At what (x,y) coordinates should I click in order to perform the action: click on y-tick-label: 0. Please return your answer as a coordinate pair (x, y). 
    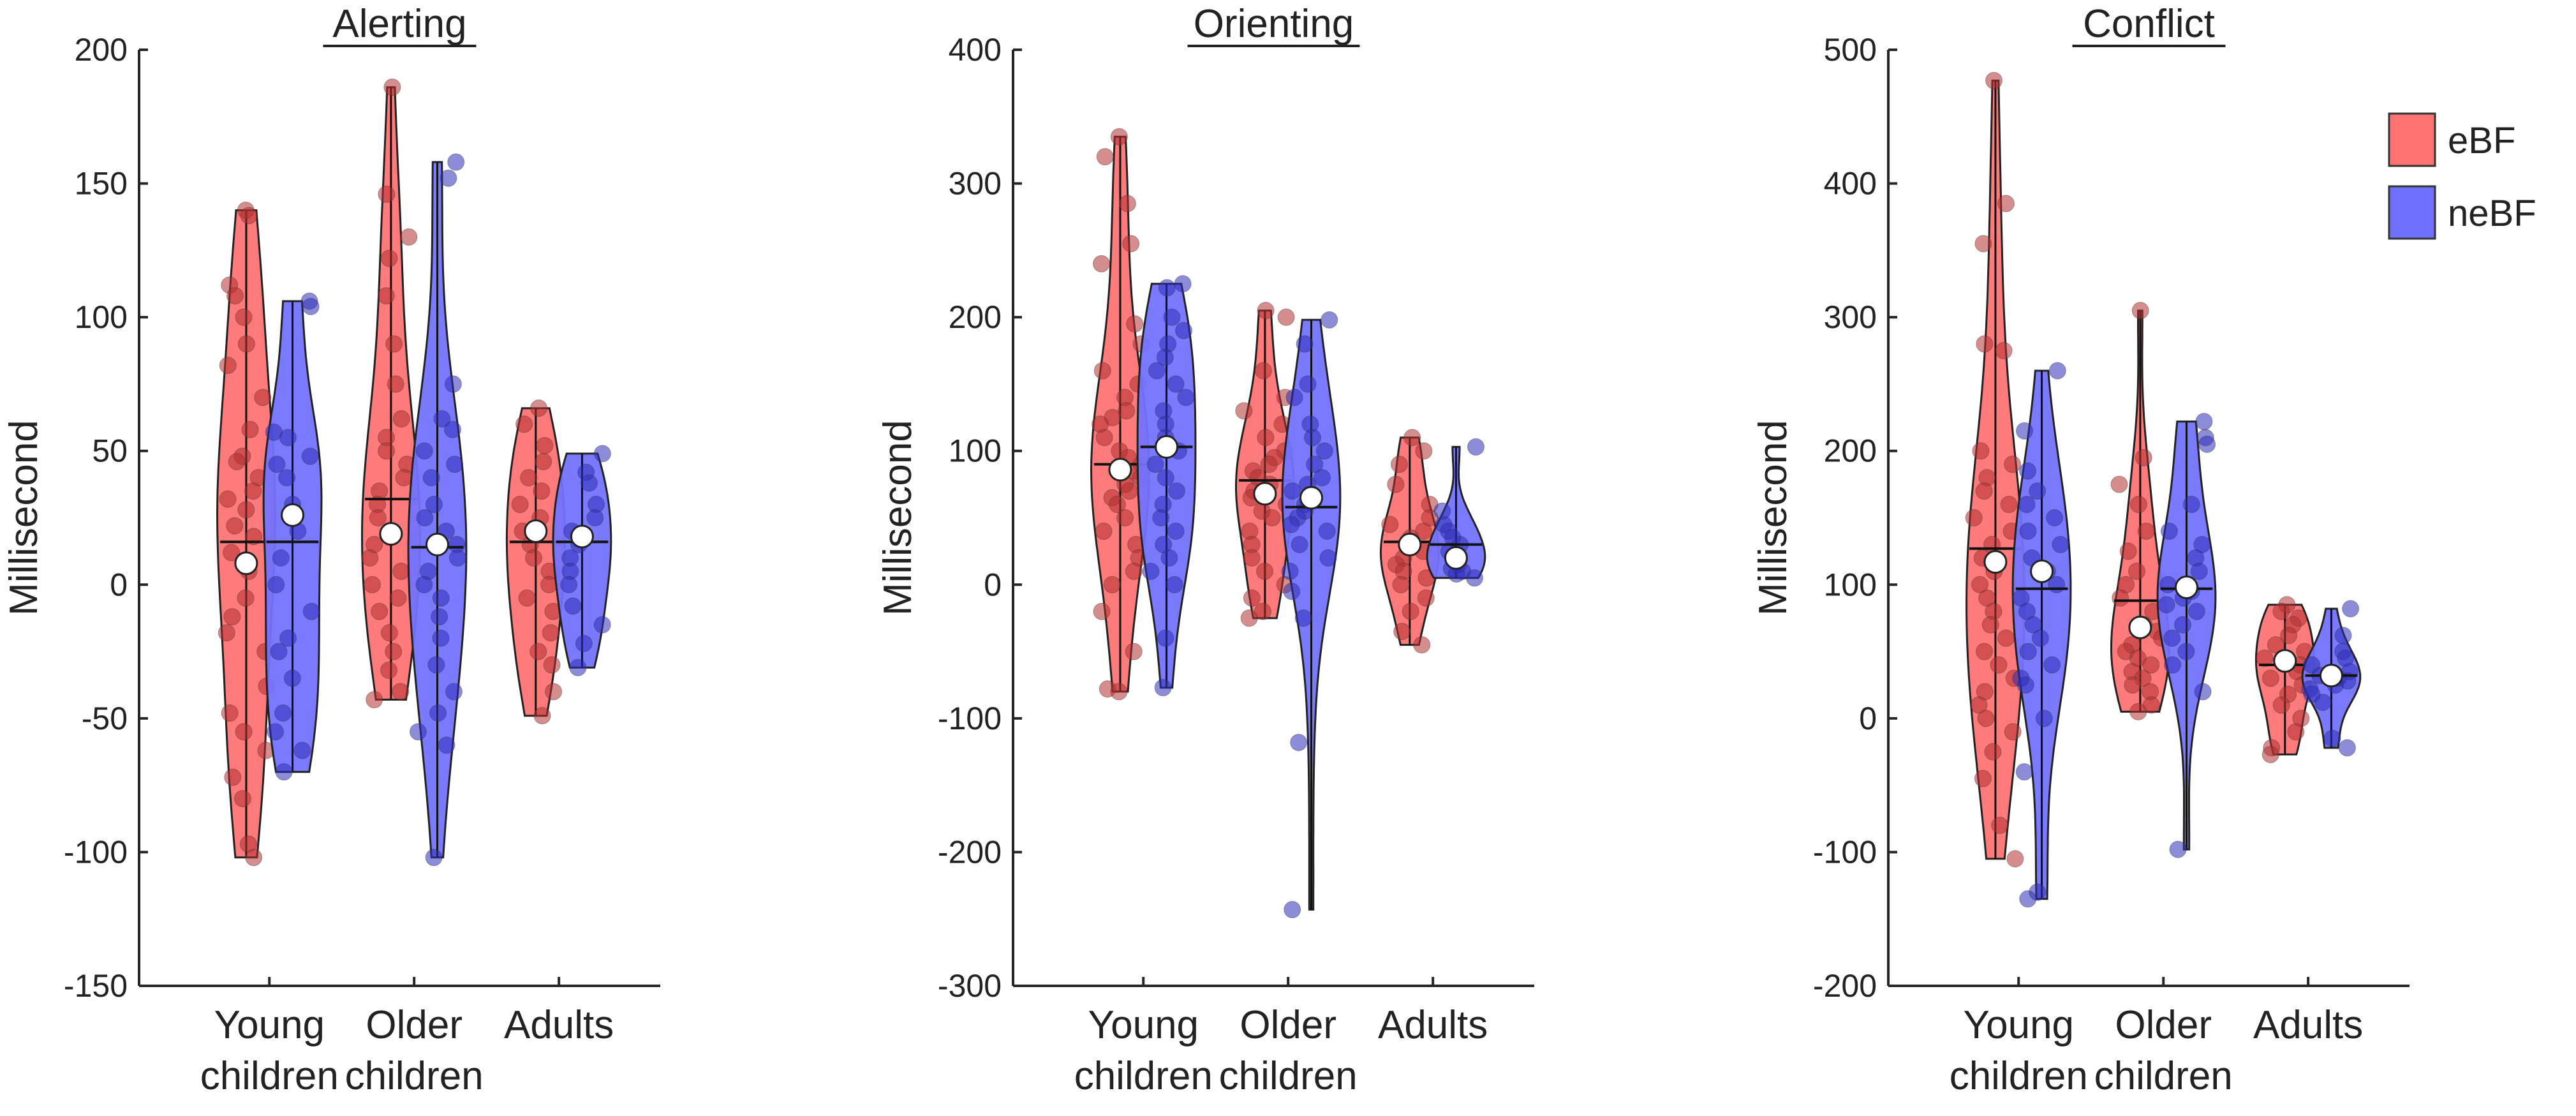
    Looking at the image, I should click on (1868, 718).